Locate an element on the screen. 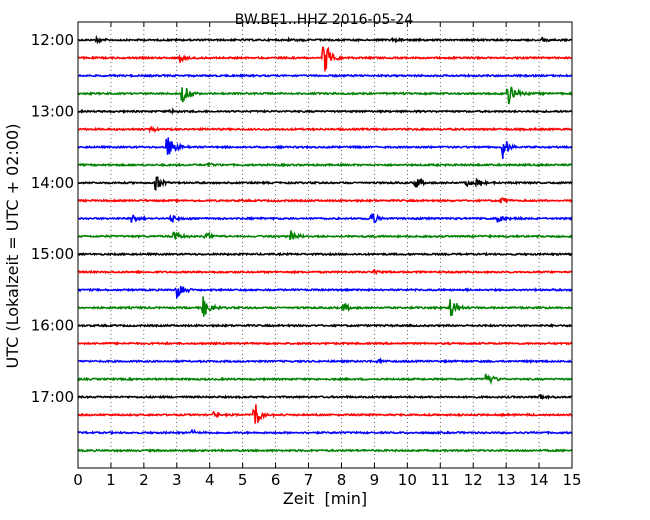 The width and height of the screenshot is (650, 520). x-tick-label: 7 is located at coordinates (309, 480).